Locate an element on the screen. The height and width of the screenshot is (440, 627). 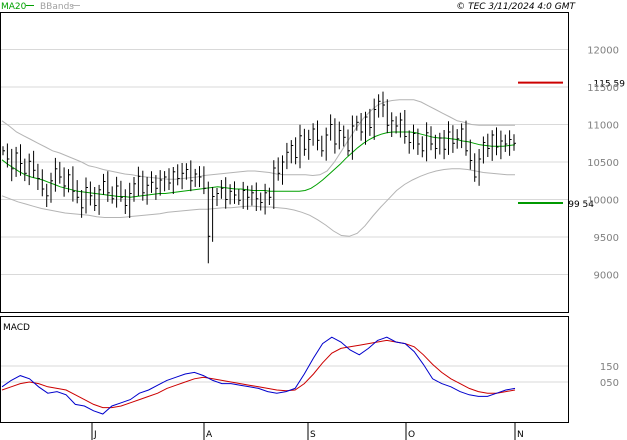
bb-lower-band is located at coordinates (258, 202).